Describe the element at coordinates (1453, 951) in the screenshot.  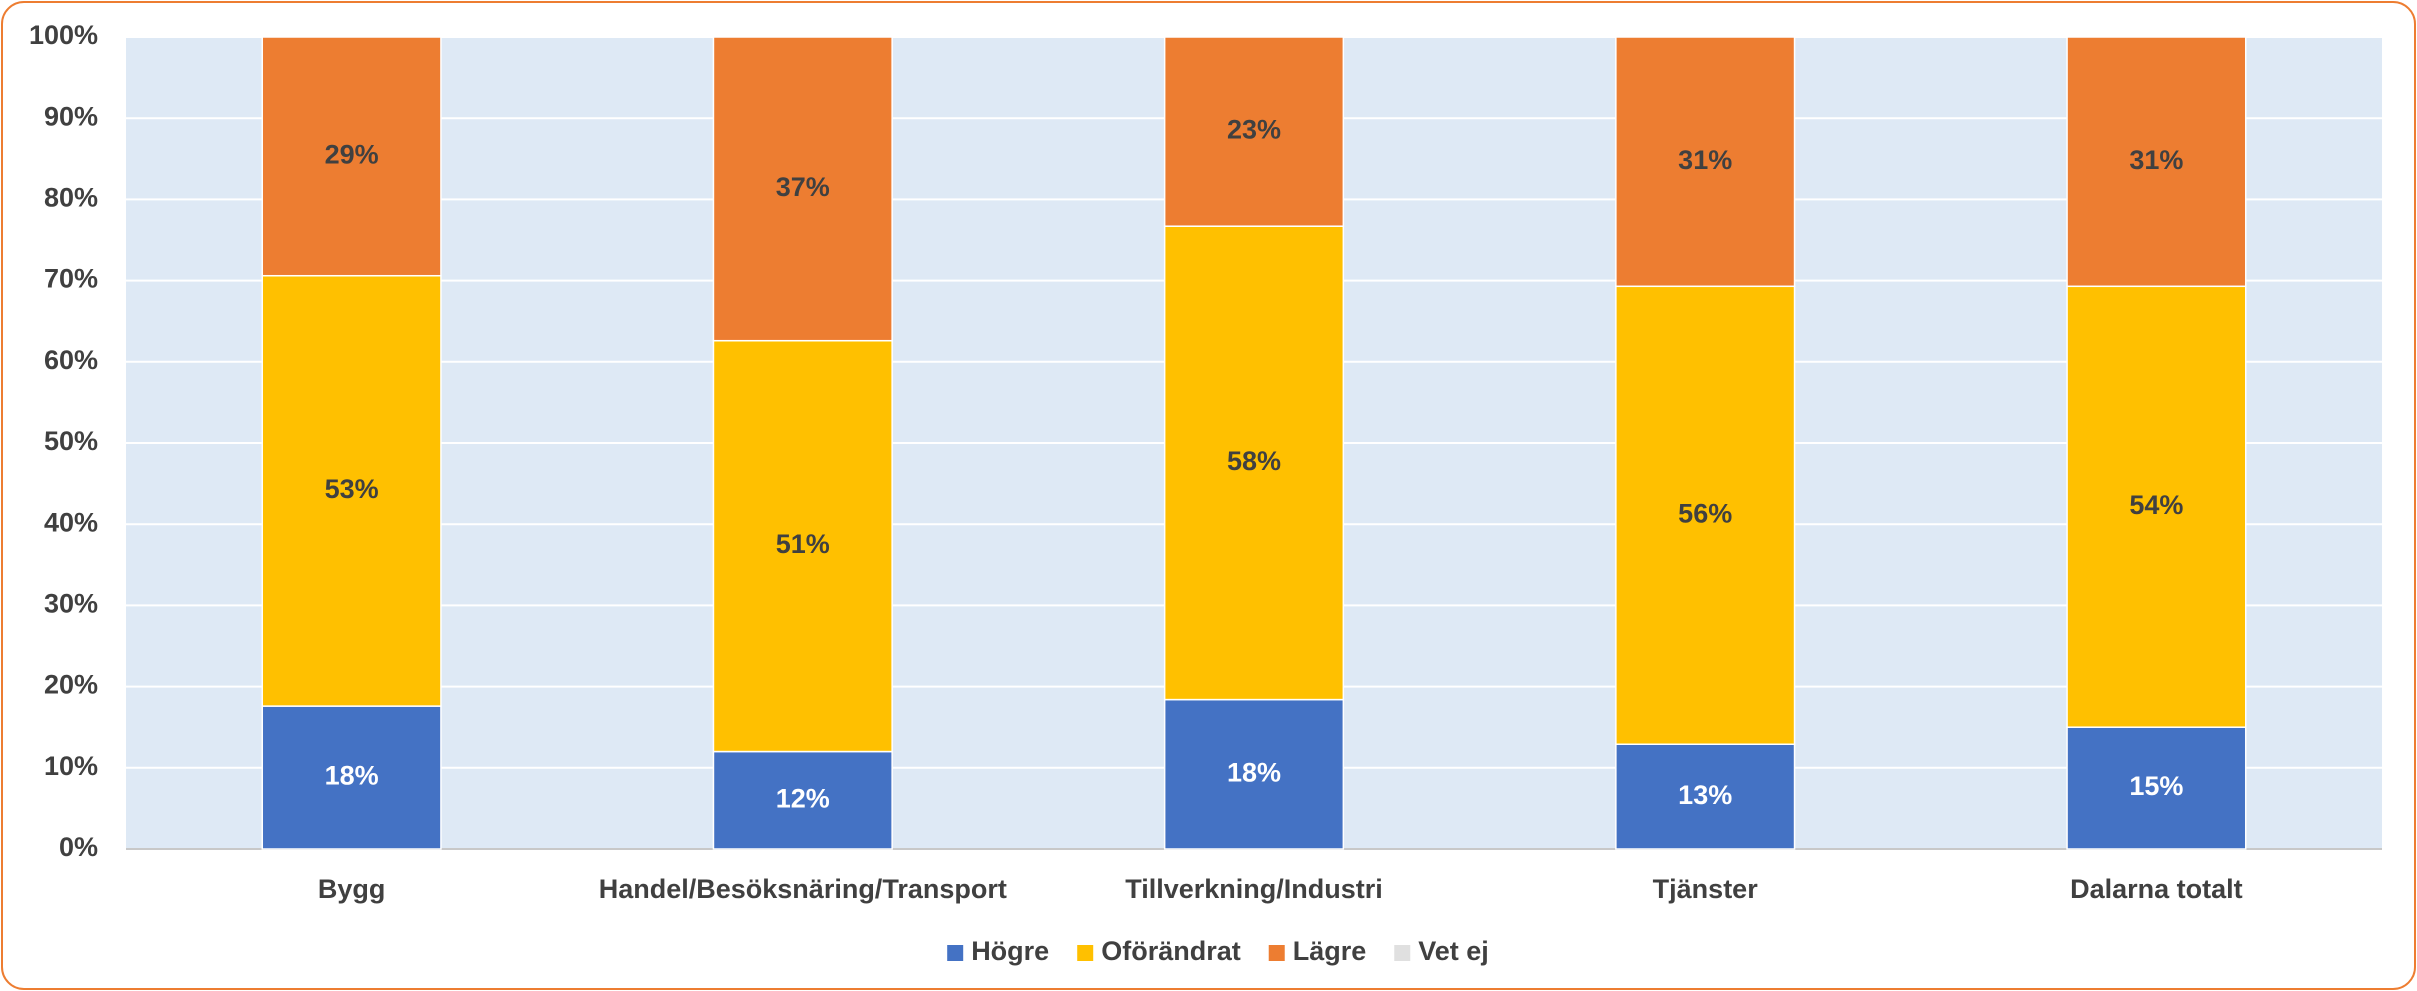
I see `legend-label: Vet ej` at that location.